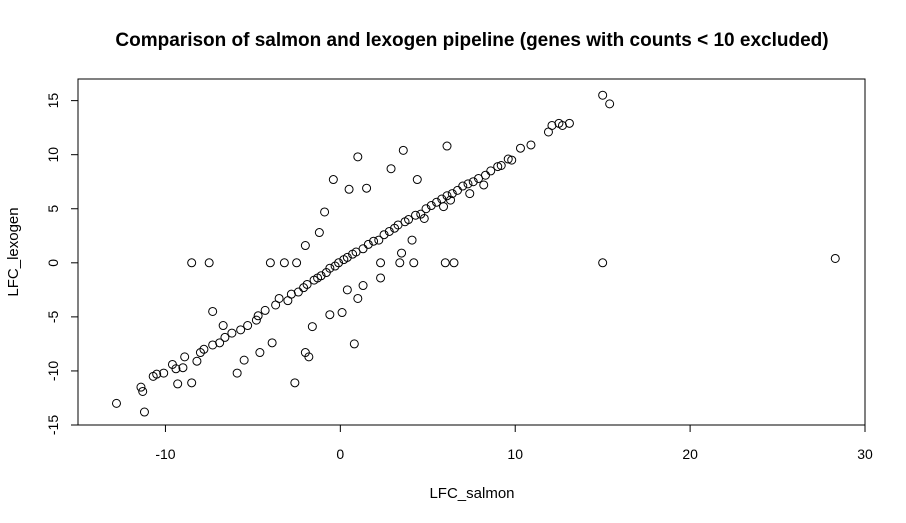  I want to click on y-axis: -15 -10 -5 0 5 10 15, so click(62, 264).